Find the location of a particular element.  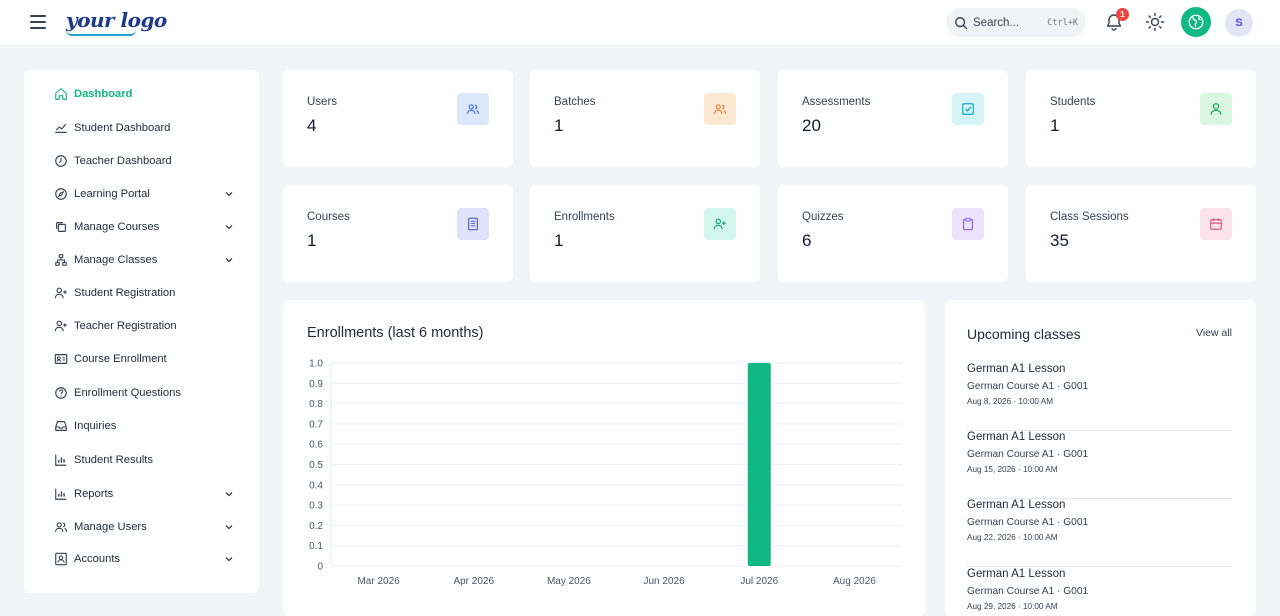

check-square-icon is located at coordinates (968, 109).